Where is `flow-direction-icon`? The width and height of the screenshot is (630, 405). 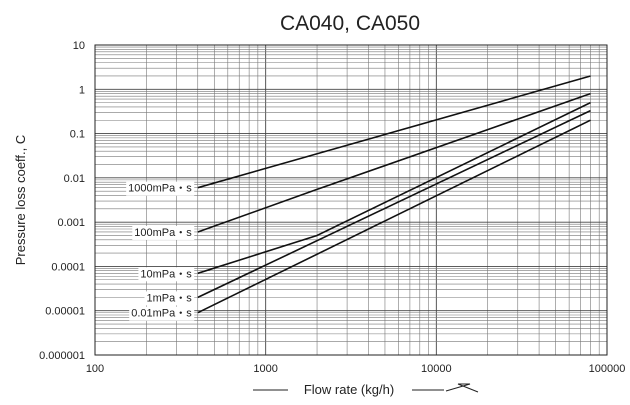 flow-direction-icon is located at coordinates (462, 388).